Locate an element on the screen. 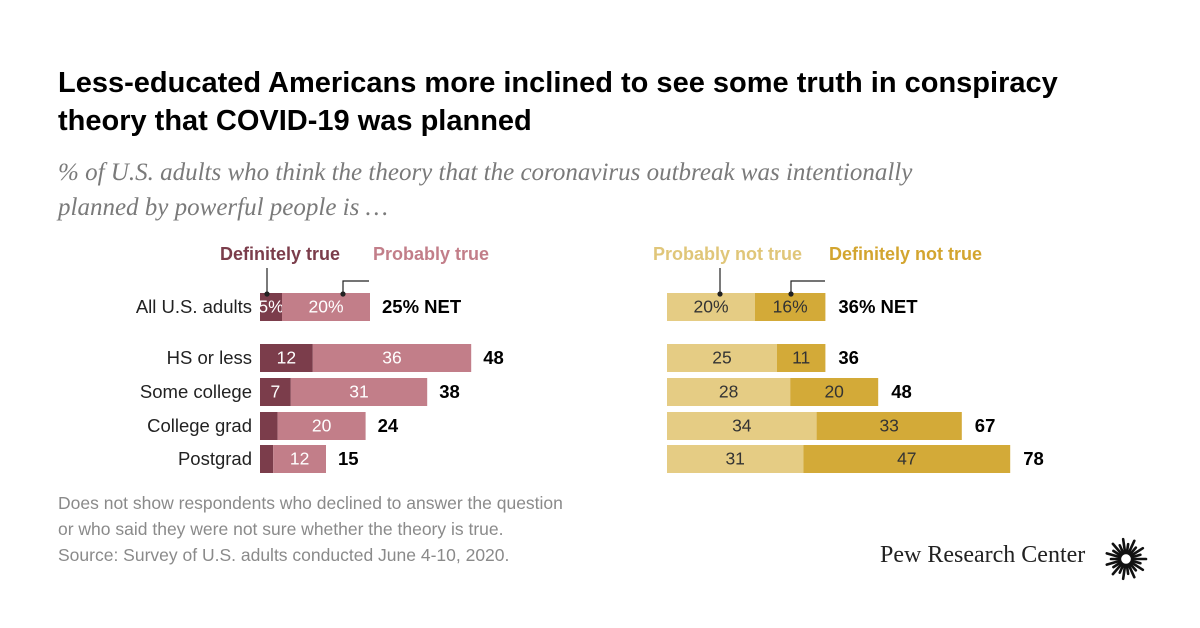 This screenshot has width=1200, height=628. bar-label-definitely-not-true: 47 is located at coordinates (906, 459).